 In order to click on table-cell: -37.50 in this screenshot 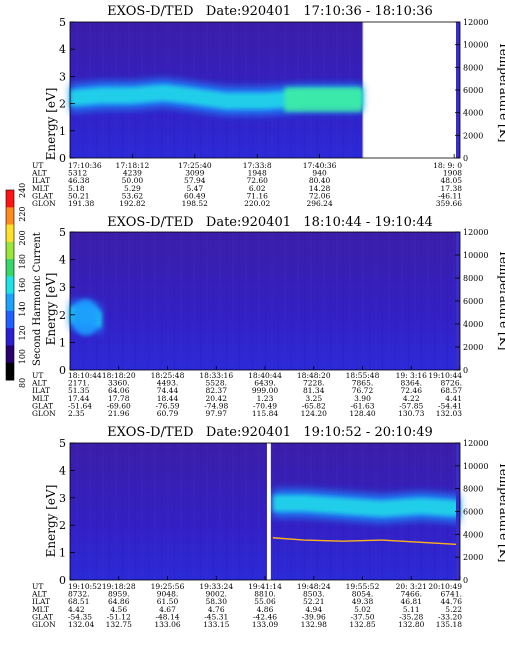, I will do `click(362, 616)`.